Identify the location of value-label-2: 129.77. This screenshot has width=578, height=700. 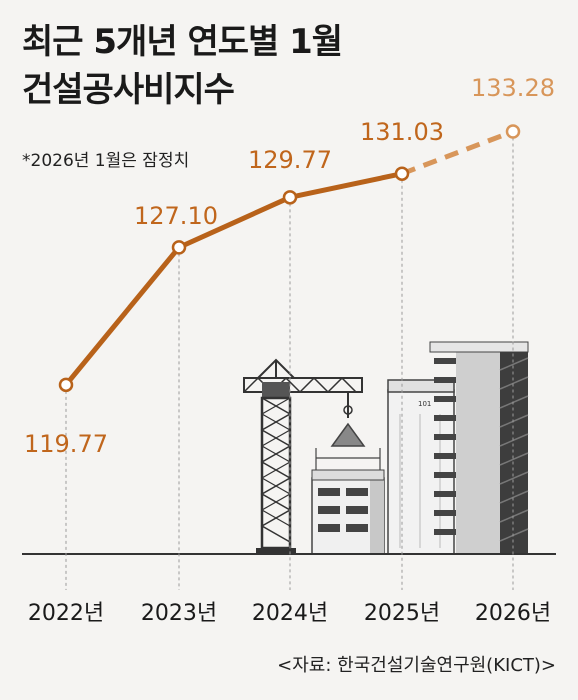
(290, 160).